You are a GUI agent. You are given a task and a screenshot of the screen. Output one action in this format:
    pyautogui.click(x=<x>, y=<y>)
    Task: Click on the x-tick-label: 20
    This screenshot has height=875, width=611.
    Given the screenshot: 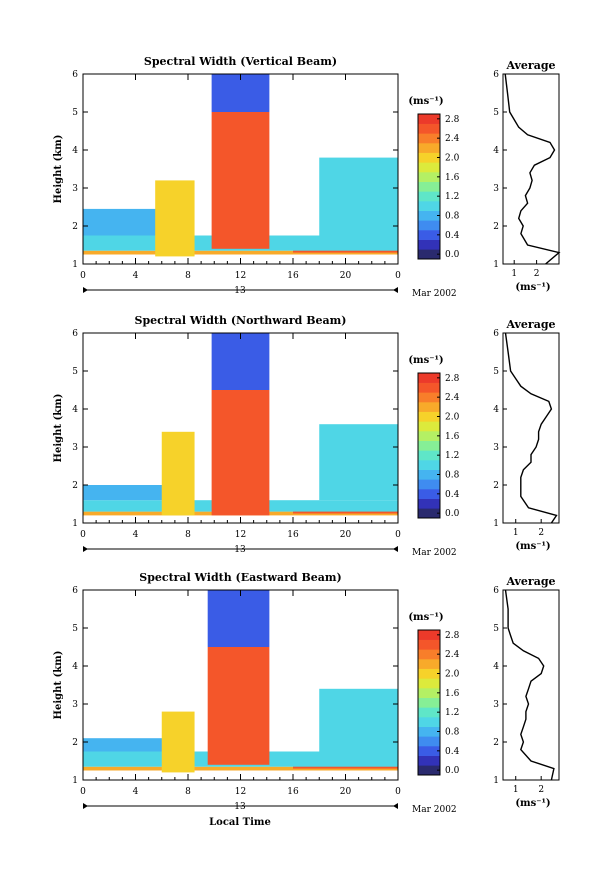 What is the action you would take?
    pyautogui.click(x=346, y=535)
    